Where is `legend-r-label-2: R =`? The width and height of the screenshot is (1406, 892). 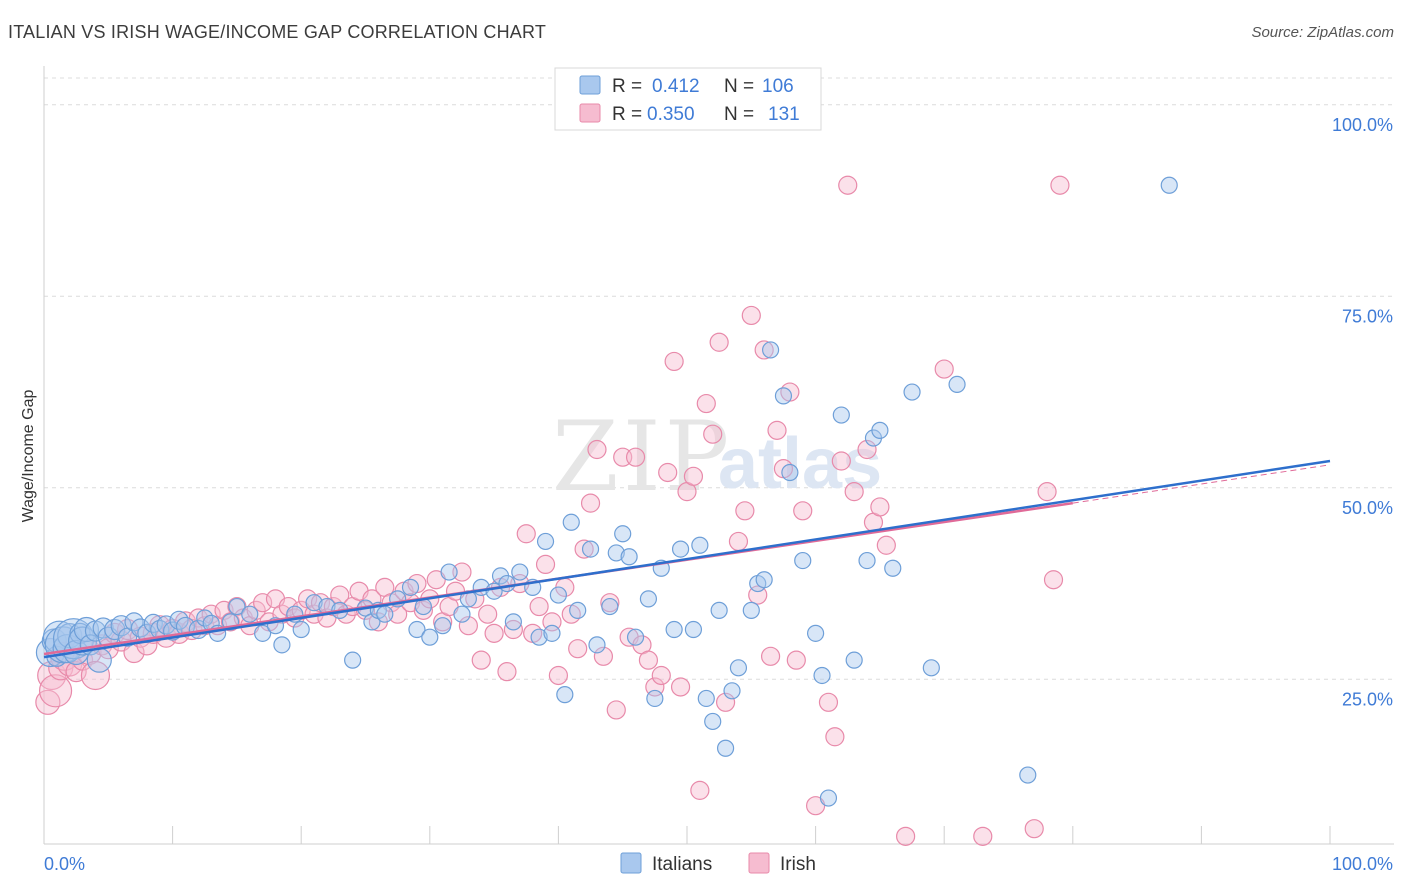
legend-r-label-2: R = is located at coordinates (627, 114).